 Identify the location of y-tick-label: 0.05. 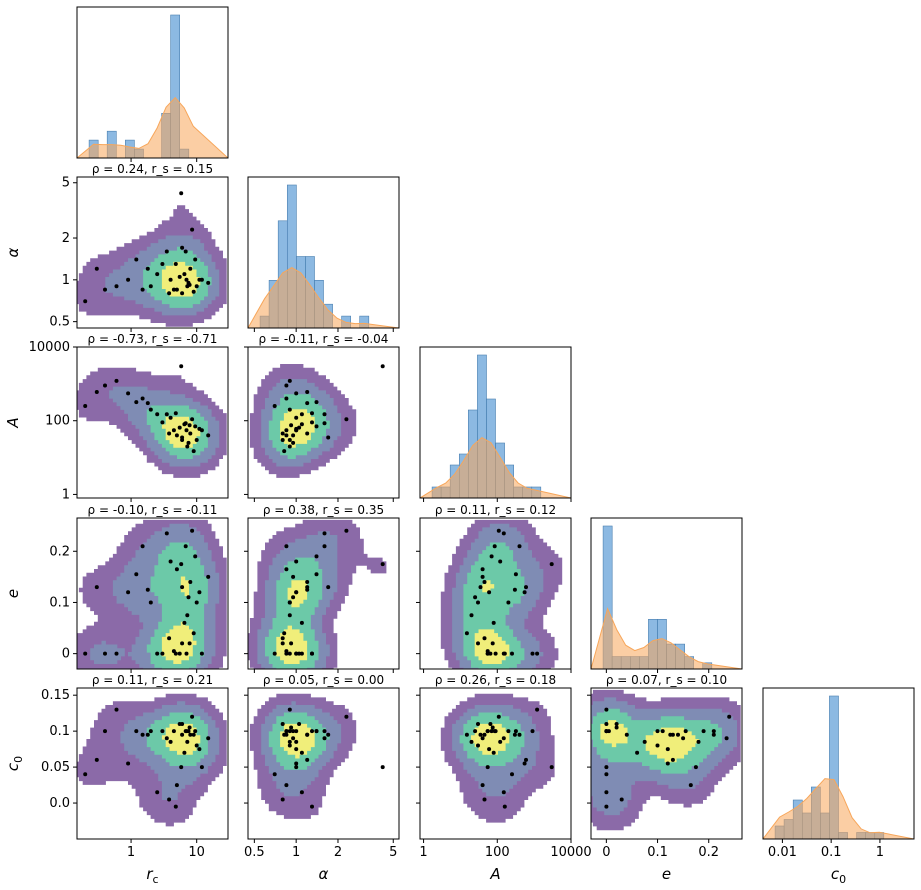
(55, 767).